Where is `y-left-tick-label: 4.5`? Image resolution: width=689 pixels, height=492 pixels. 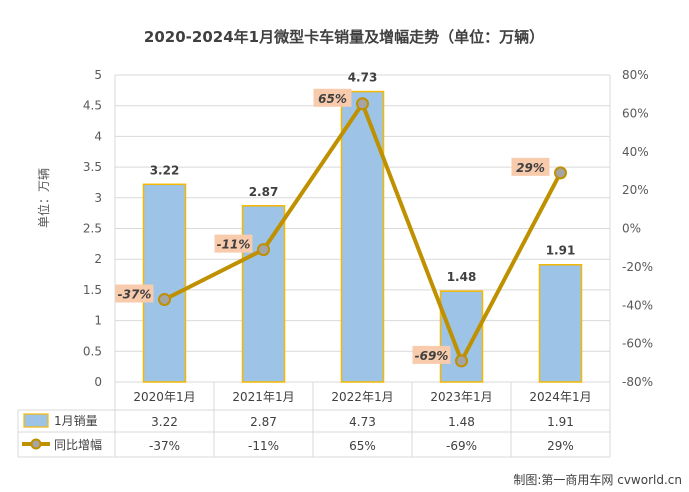
y-left-tick-label: 4.5 is located at coordinates (92, 106).